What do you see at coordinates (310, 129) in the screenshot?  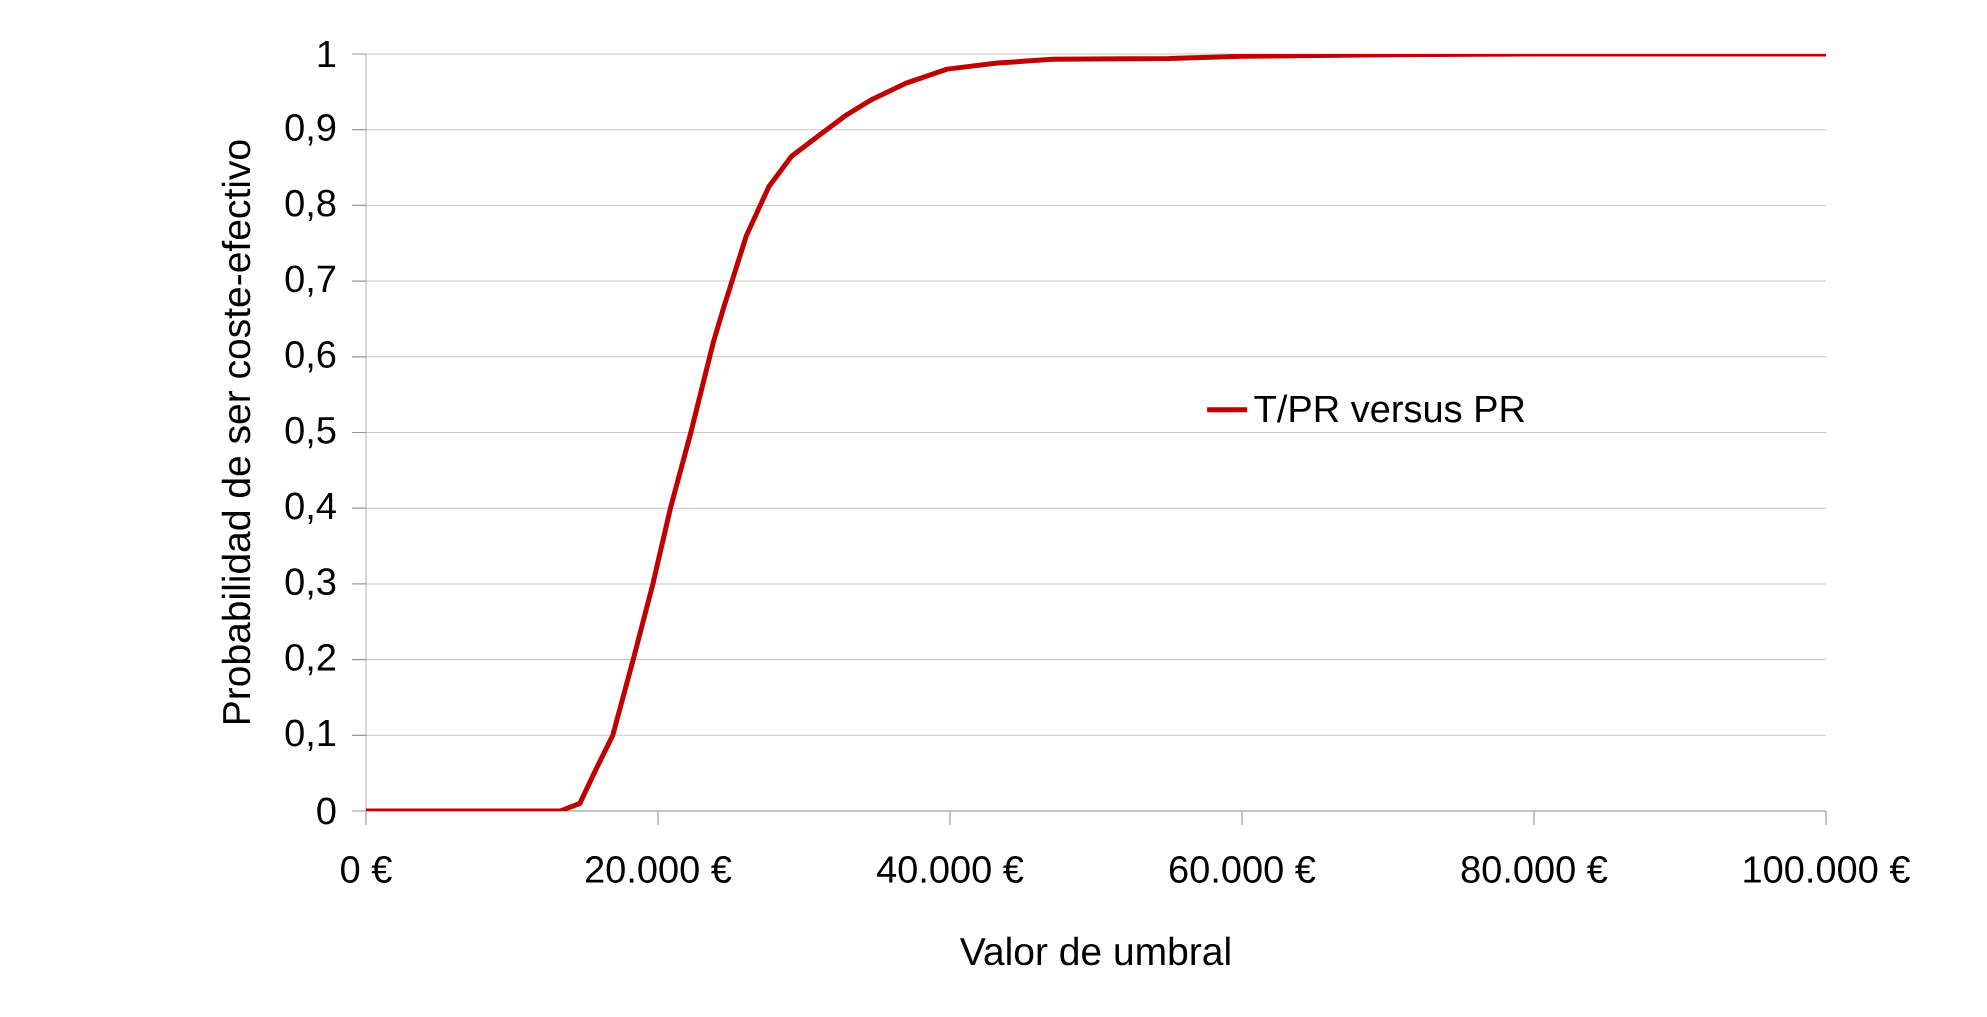 I see `y-tick-label: 0,9` at bounding box center [310, 129].